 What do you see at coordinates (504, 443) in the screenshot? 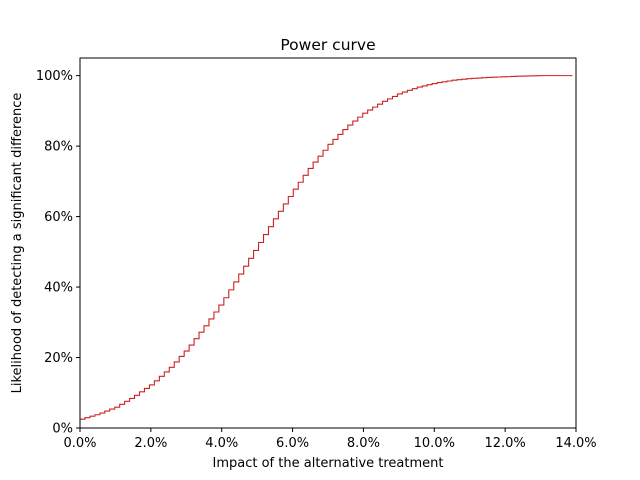
I see `x-tick-label: 12.0%` at bounding box center [504, 443].